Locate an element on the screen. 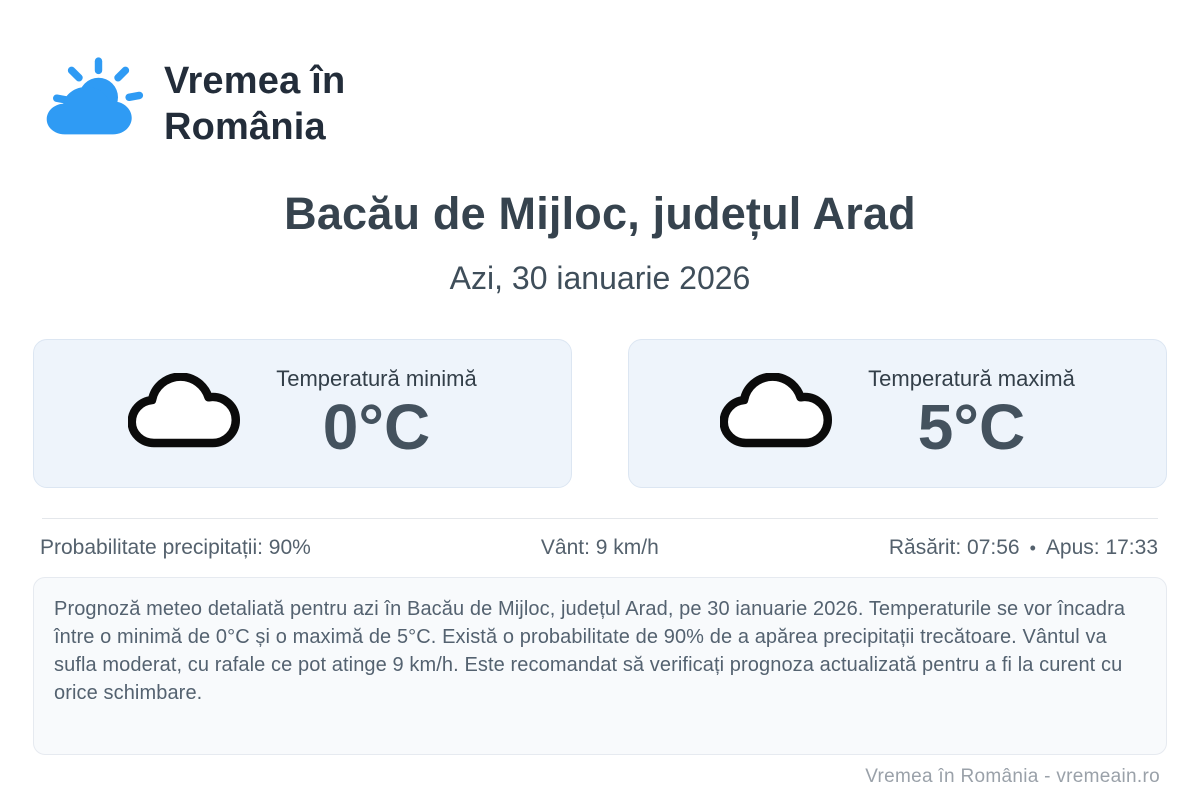  site-name: Vremea în România is located at coordinates (254, 100).